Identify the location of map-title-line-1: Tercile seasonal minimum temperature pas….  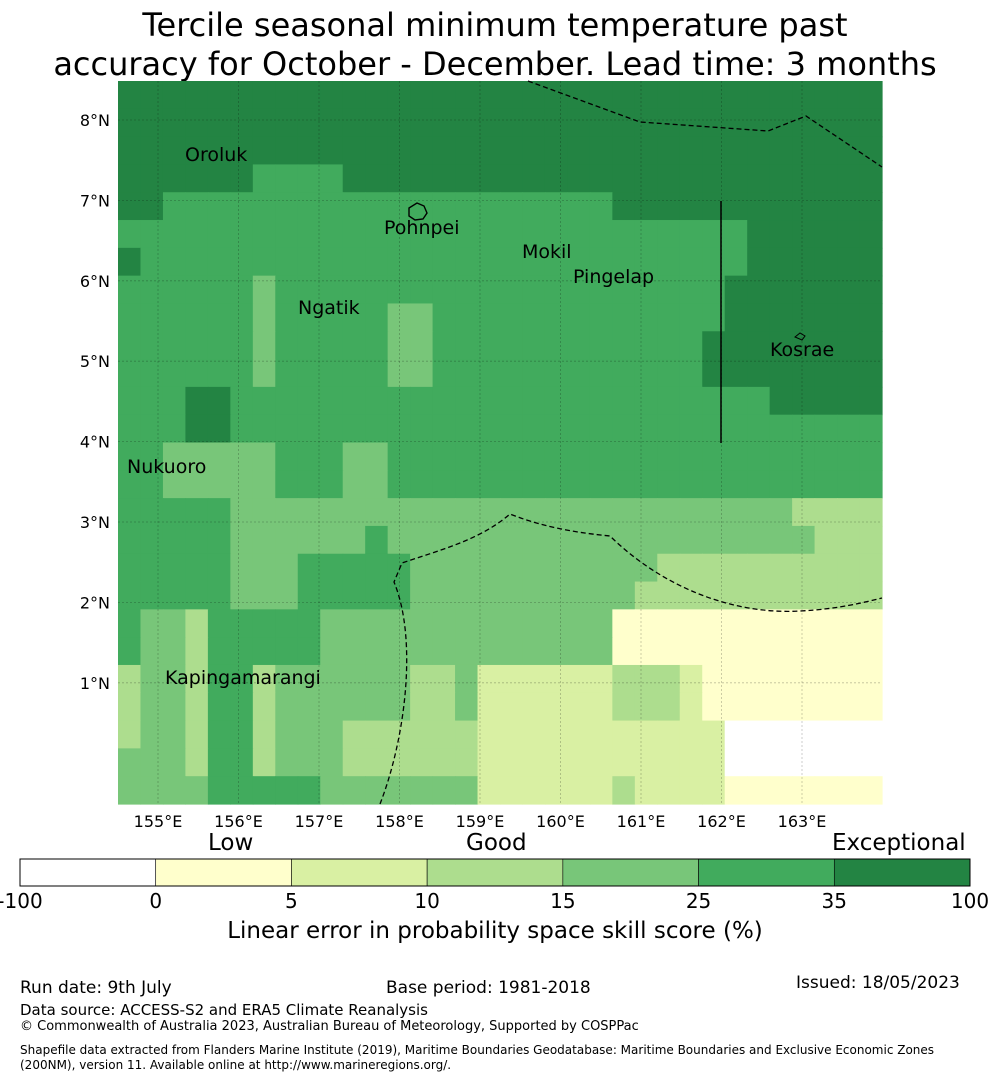
(495, 25).